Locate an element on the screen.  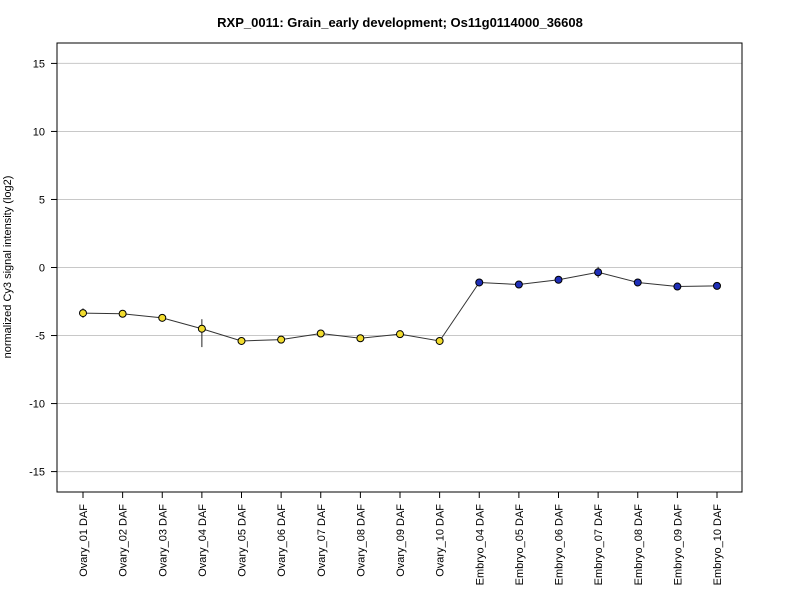
y-tick-label: -10 is located at coordinates (37, 405).